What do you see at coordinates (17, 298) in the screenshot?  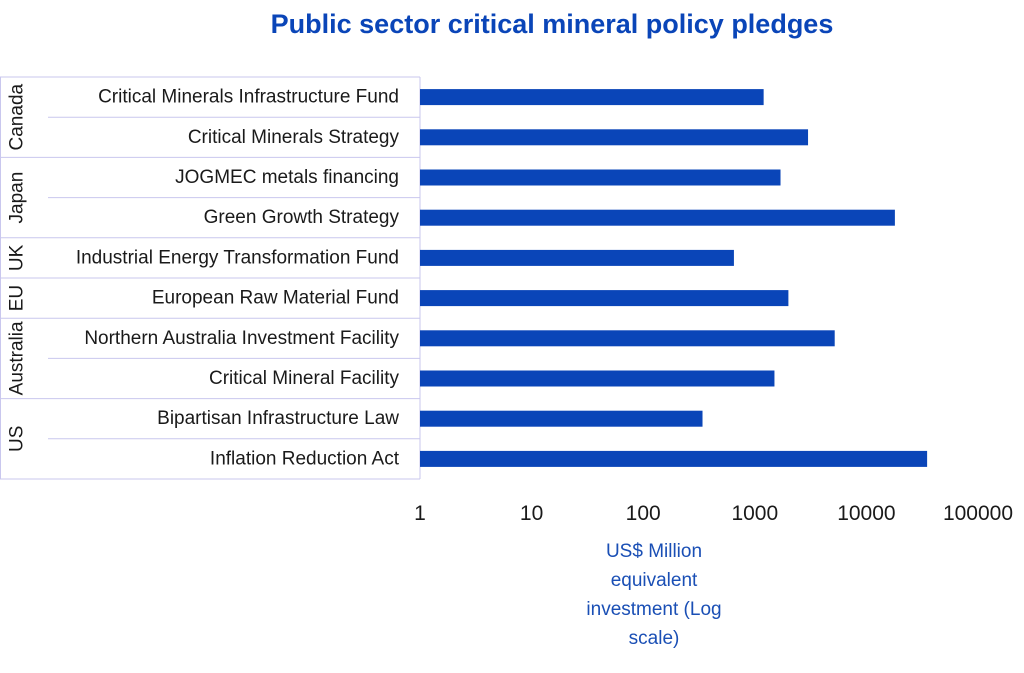 I see `group-label-eu: EU` at bounding box center [17, 298].